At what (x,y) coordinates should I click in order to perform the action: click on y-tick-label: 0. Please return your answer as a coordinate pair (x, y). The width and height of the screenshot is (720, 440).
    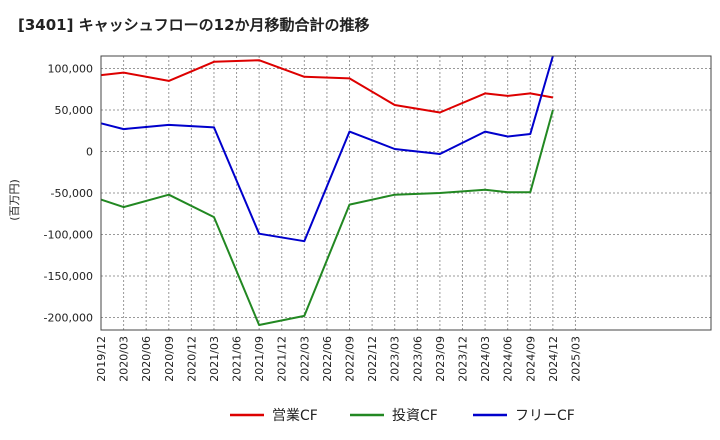
    Looking at the image, I should click on (89, 151).